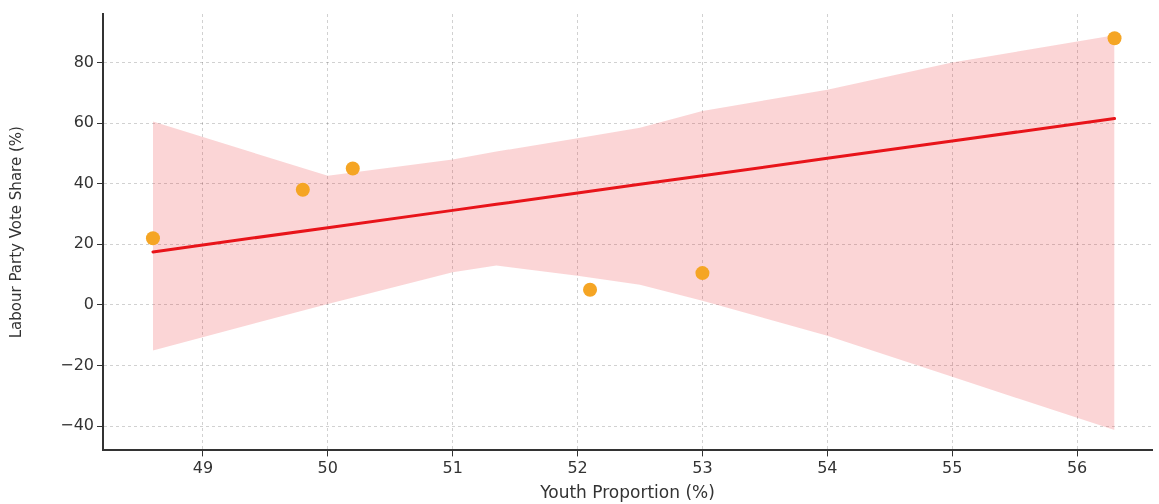 The width and height of the screenshot is (1159, 504). What do you see at coordinates (702, 468) in the screenshot?
I see `x-tick-label: 53` at bounding box center [702, 468].